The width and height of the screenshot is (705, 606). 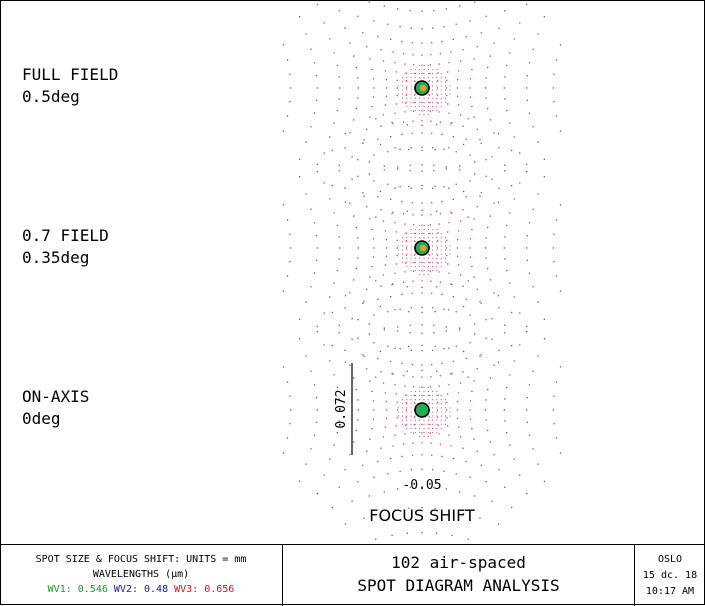 I want to click on field-name: 0.7 FIELD, so click(x=65, y=235).